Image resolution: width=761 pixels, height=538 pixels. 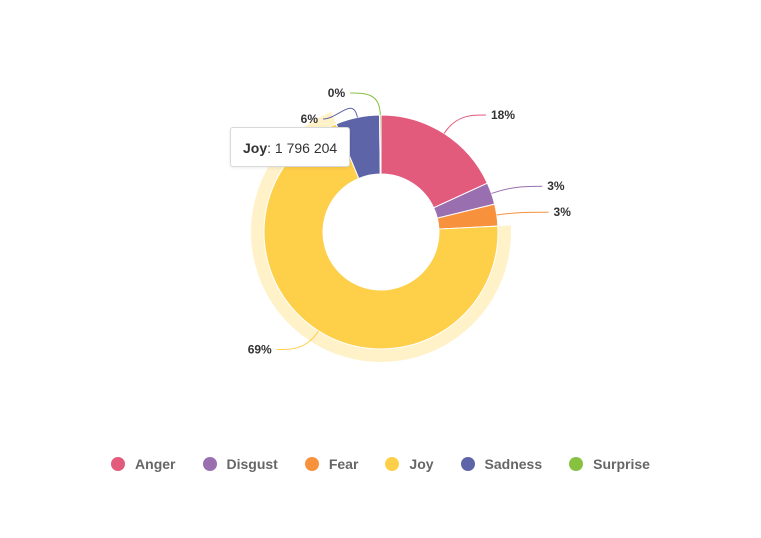 I want to click on leader-line-sadness, so click(x=340, y=113).